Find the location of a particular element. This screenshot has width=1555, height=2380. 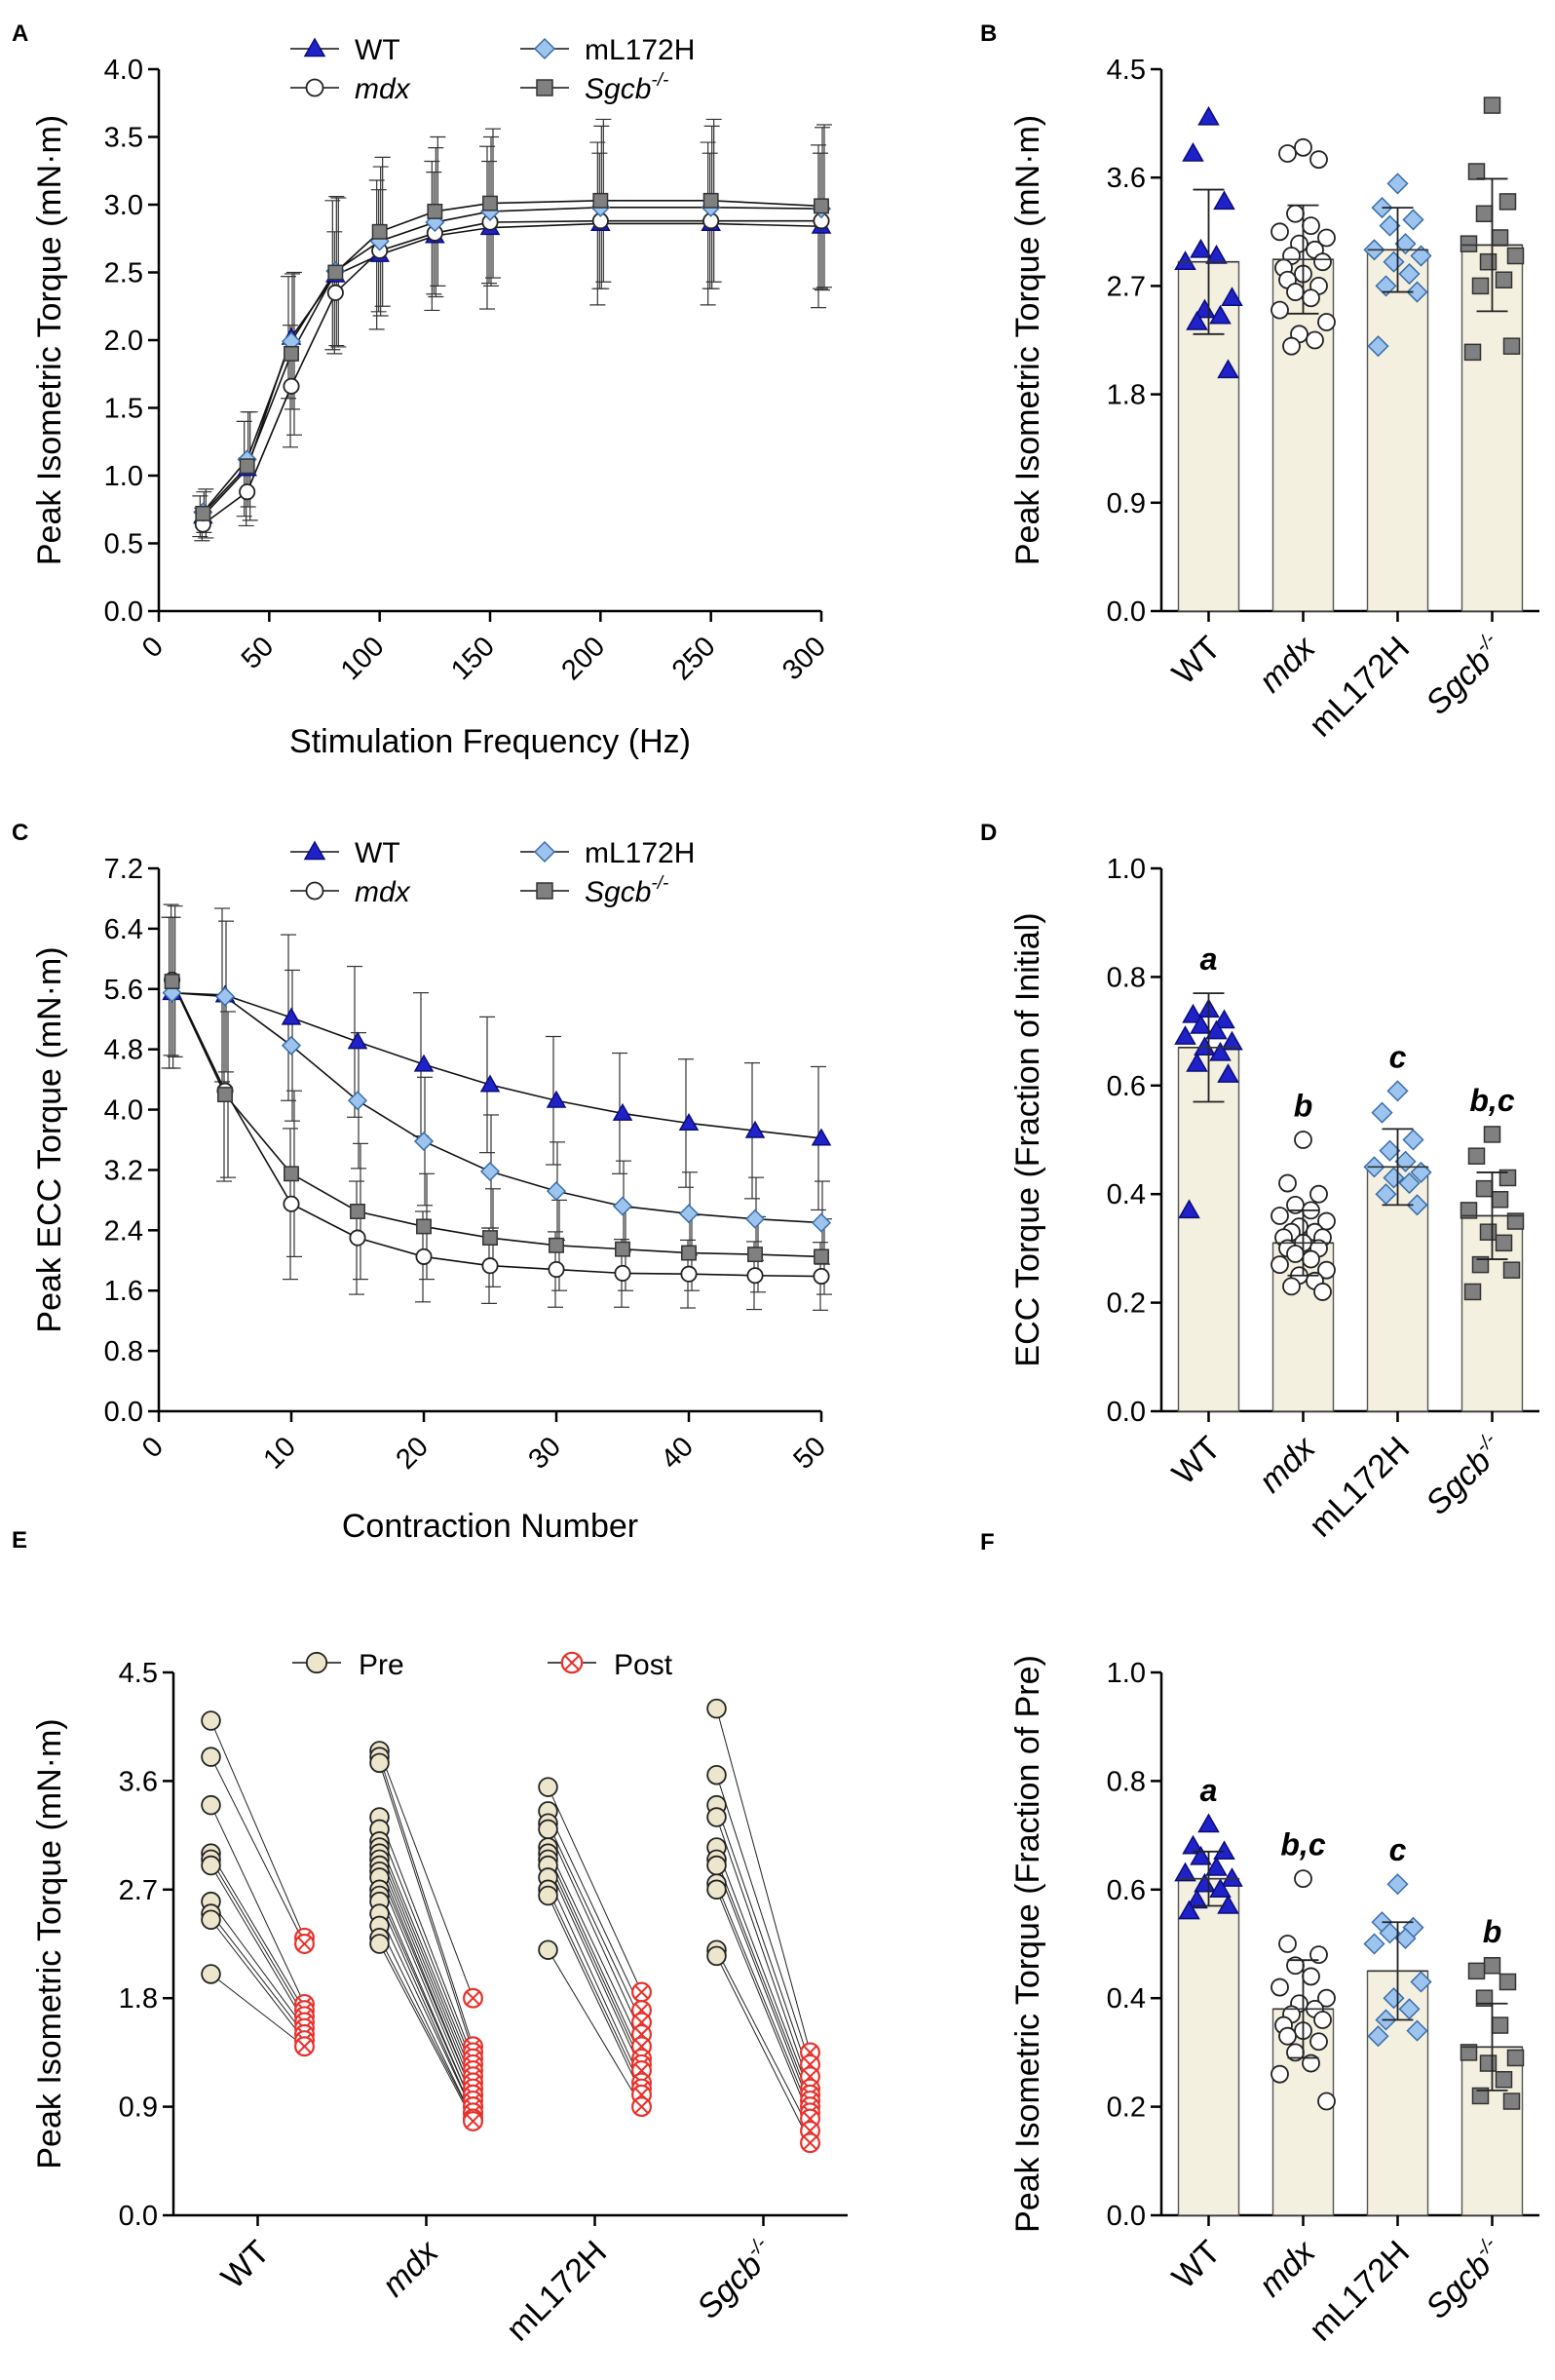

d-x-tick-label-0-text: WT is located at coordinates (1196, 1461).